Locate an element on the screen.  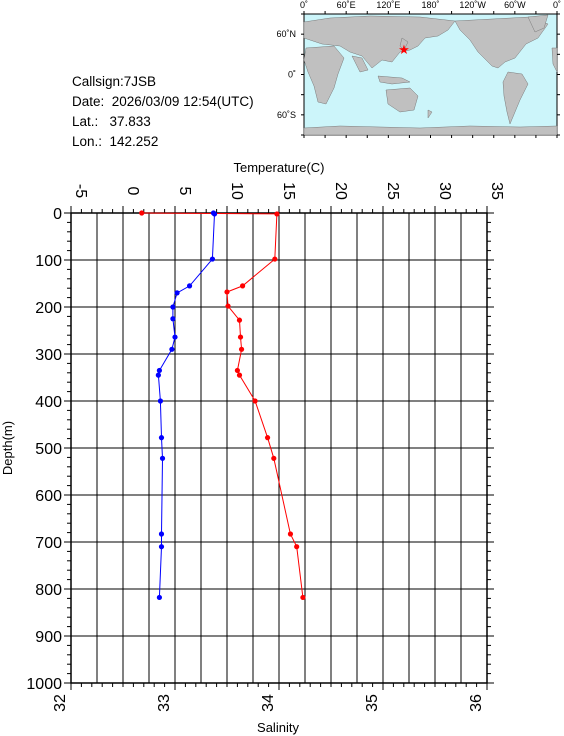
temperature-axis: -5 0 5 10 15 20 25 30 35 is located at coordinates (287, 197).